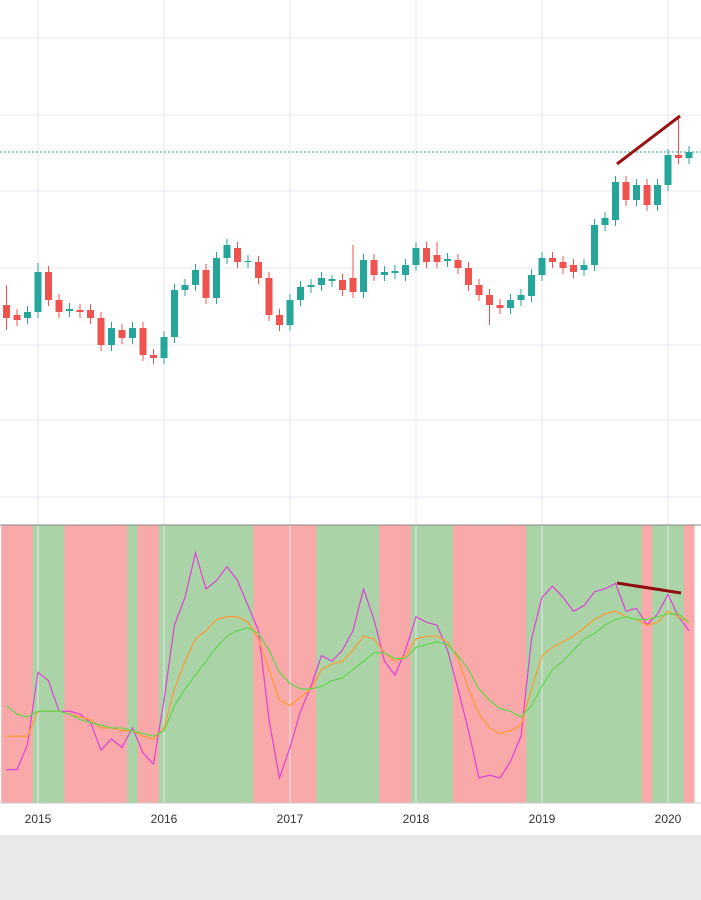  I want to click on x-tick-label: 2019, so click(542, 819).